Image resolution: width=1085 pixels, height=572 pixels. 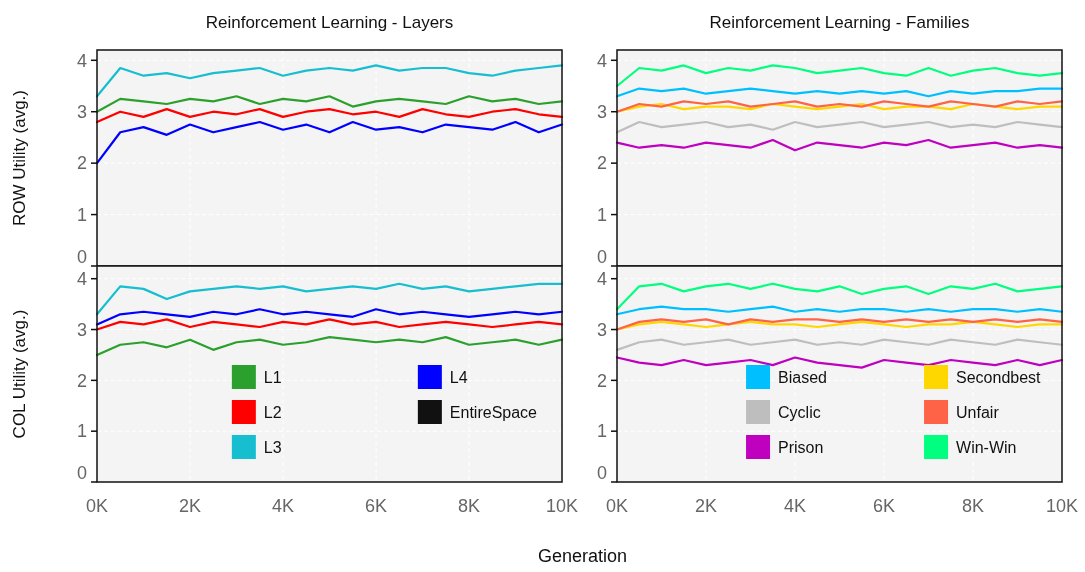 What do you see at coordinates (582, 556) in the screenshot?
I see `x-axis-title: Generation` at bounding box center [582, 556].